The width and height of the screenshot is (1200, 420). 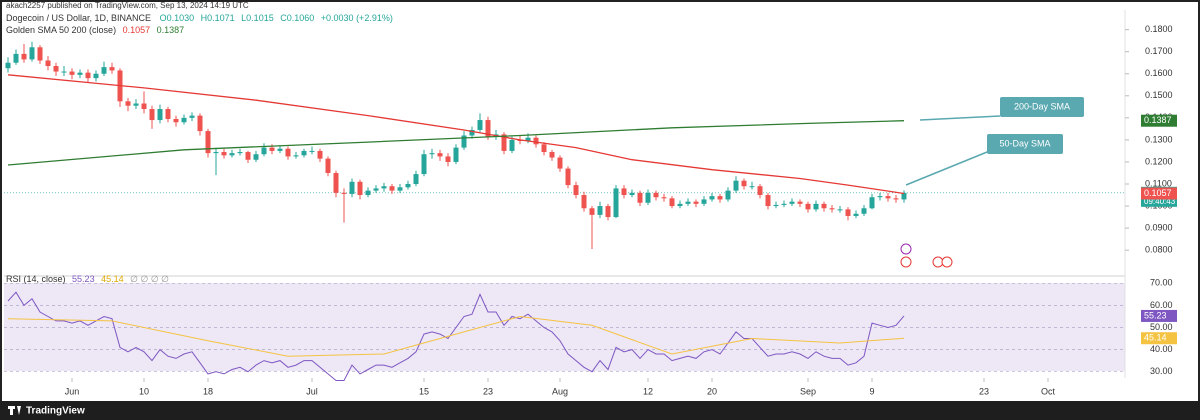 What do you see at coordinates (297, 18) in the screenshot?
I see `close: C0.1060` at bounding box center [297, 18].